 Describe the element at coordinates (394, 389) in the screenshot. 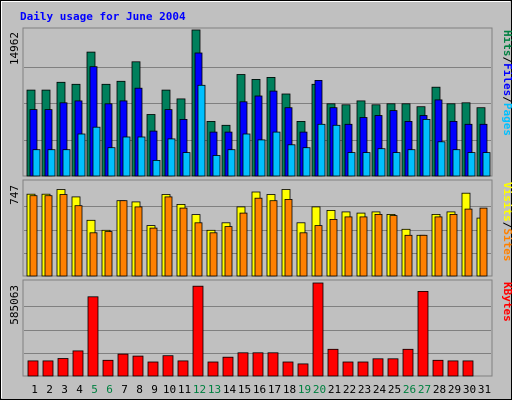

I see `x-tick-label-day-25: 25` at that location.